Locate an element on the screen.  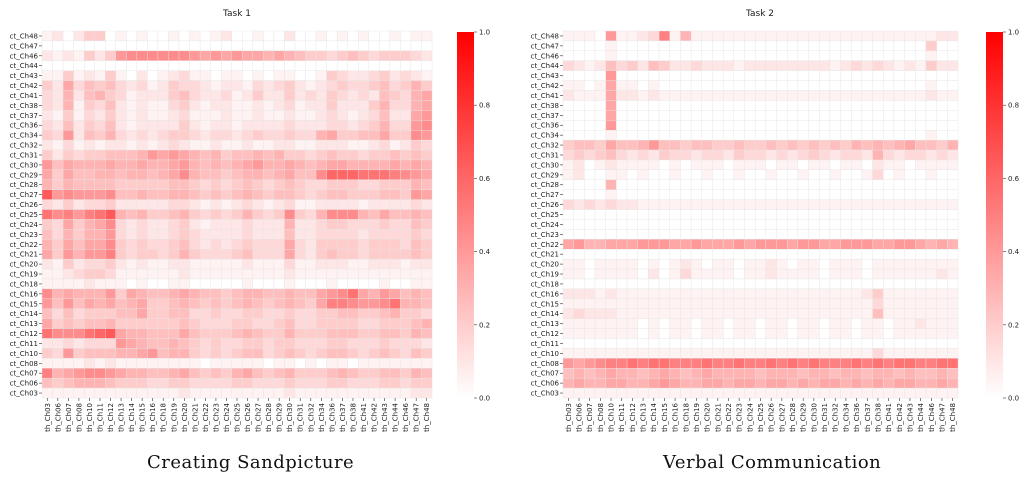
y-tick-label: ct_Ch10 is located at coordinates (24, 354).